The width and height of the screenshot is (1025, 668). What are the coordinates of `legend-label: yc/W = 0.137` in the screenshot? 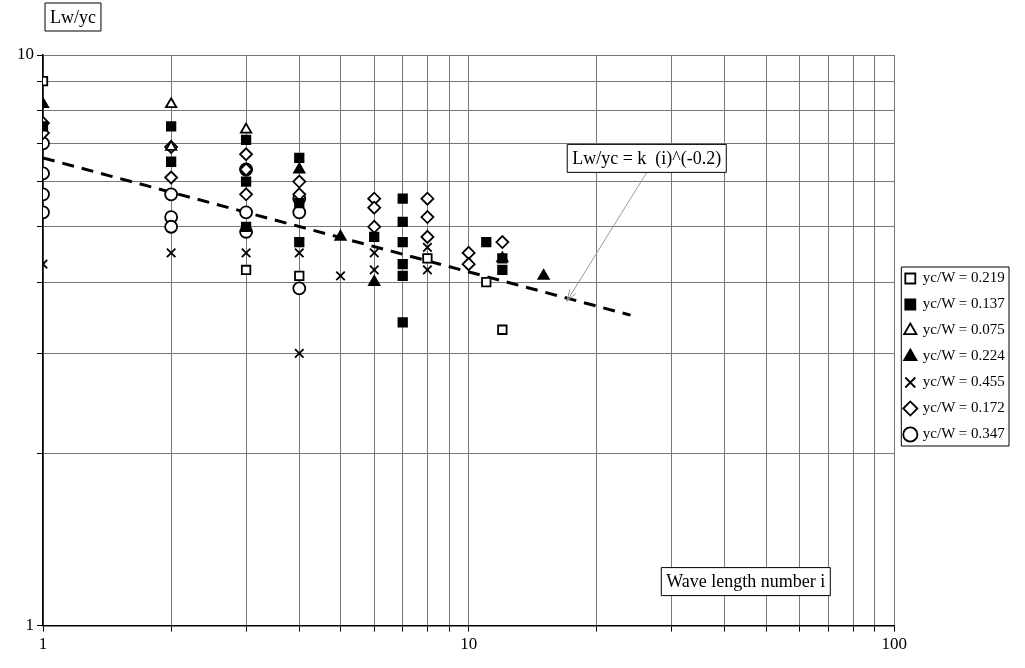 It's located at (964, 303).